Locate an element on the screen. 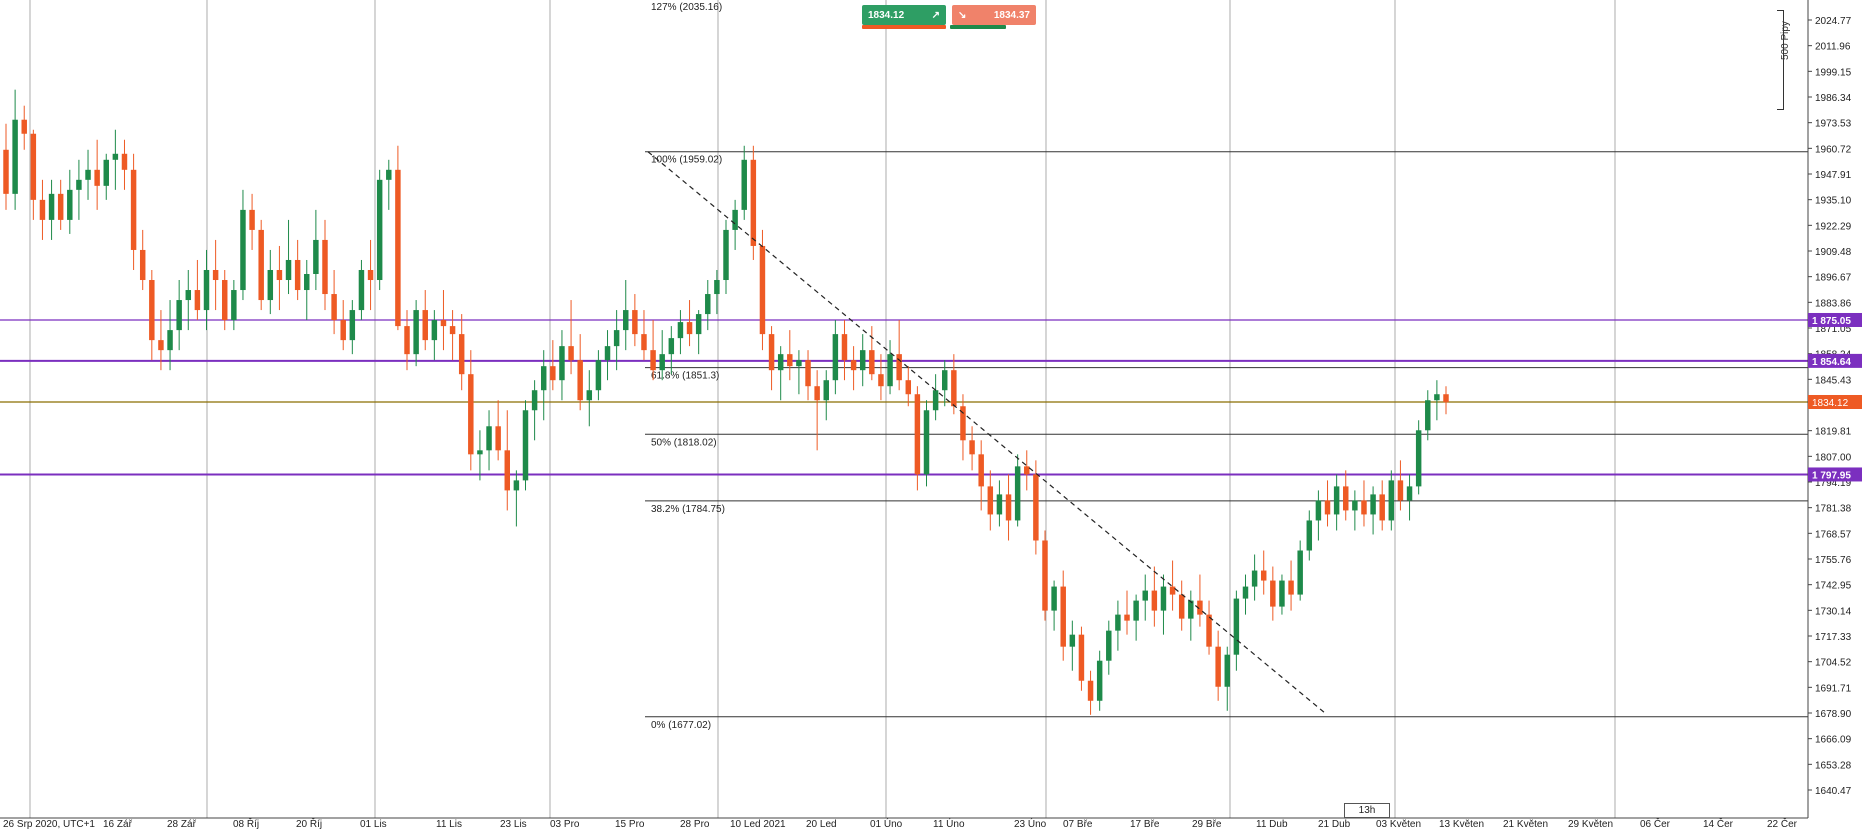 The width and height of the screenshot is (1862, 829). price-tick-label: 1781.38 is located at coordinates (1833, 509).